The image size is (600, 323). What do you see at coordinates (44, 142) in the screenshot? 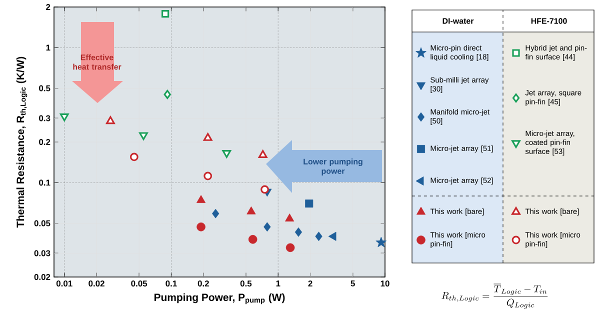
I see `y-tick-label: 0.2` at bounding box center [44, 142].